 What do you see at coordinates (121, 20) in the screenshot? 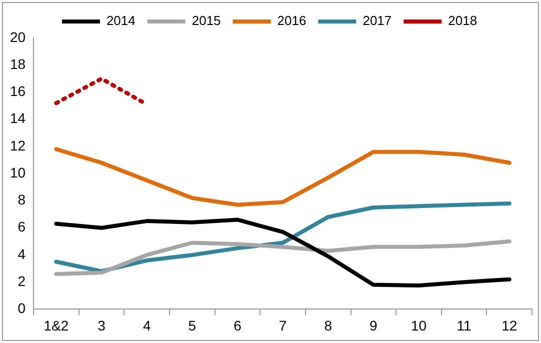
I see `legend-label: 2014` at bounding box center [121, 20].